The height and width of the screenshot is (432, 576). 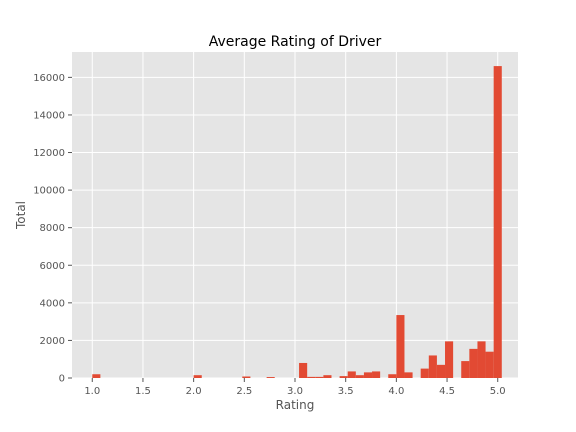 What do you see at coordinates (52, 341) in the screenshot?
I see `y-tick-label: 2000` at bounding box center [52, 341].